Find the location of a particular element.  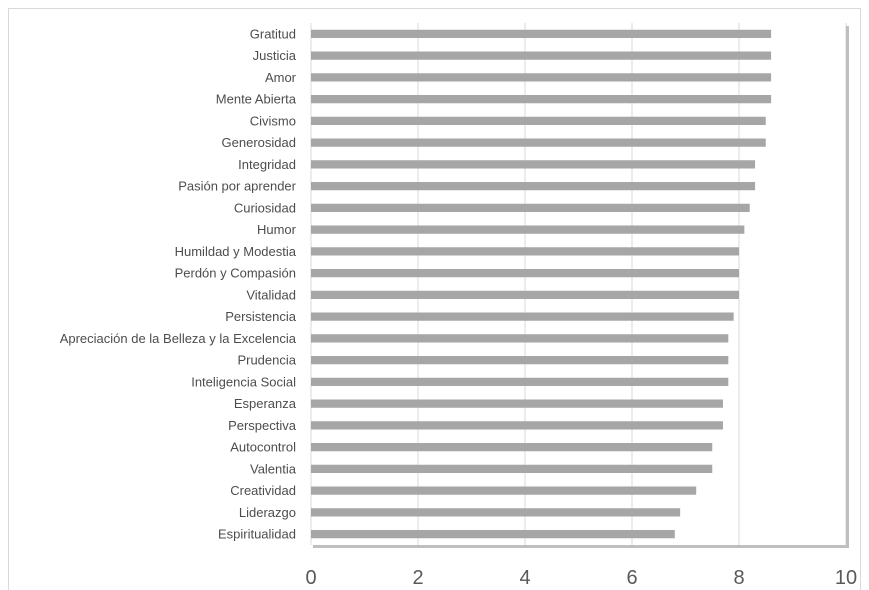

category-label-9: Humor is located at coordinates (277, 229).